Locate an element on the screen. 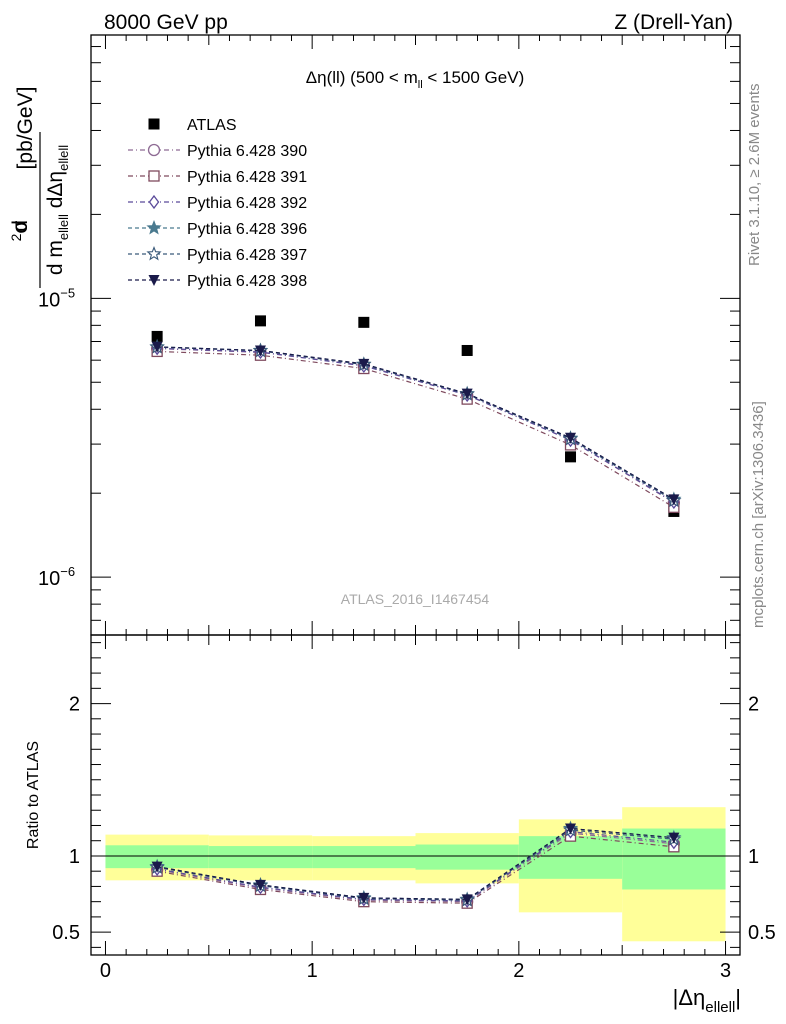 This screenshot has width=786, height=1024. series-pythia-6-428-391-line is located at coordinates (416, 429).